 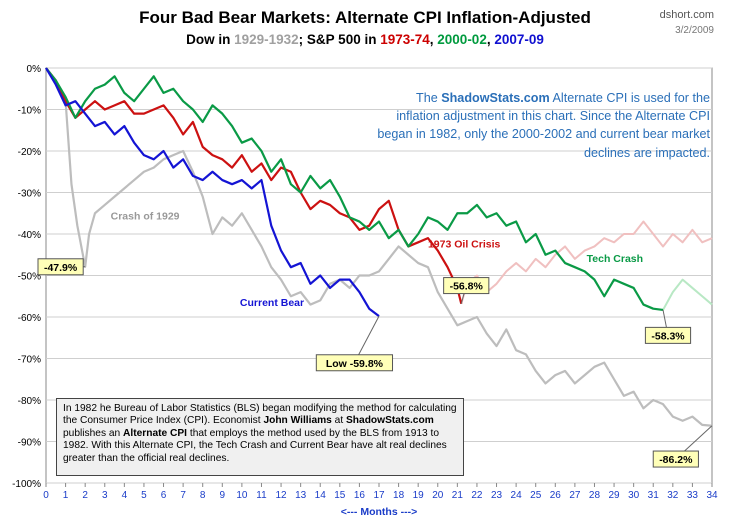 What do you see at coordinates (712, 495) in the screenshot?
I see `x-tick-label: 34` at bounding box center [712, 495].